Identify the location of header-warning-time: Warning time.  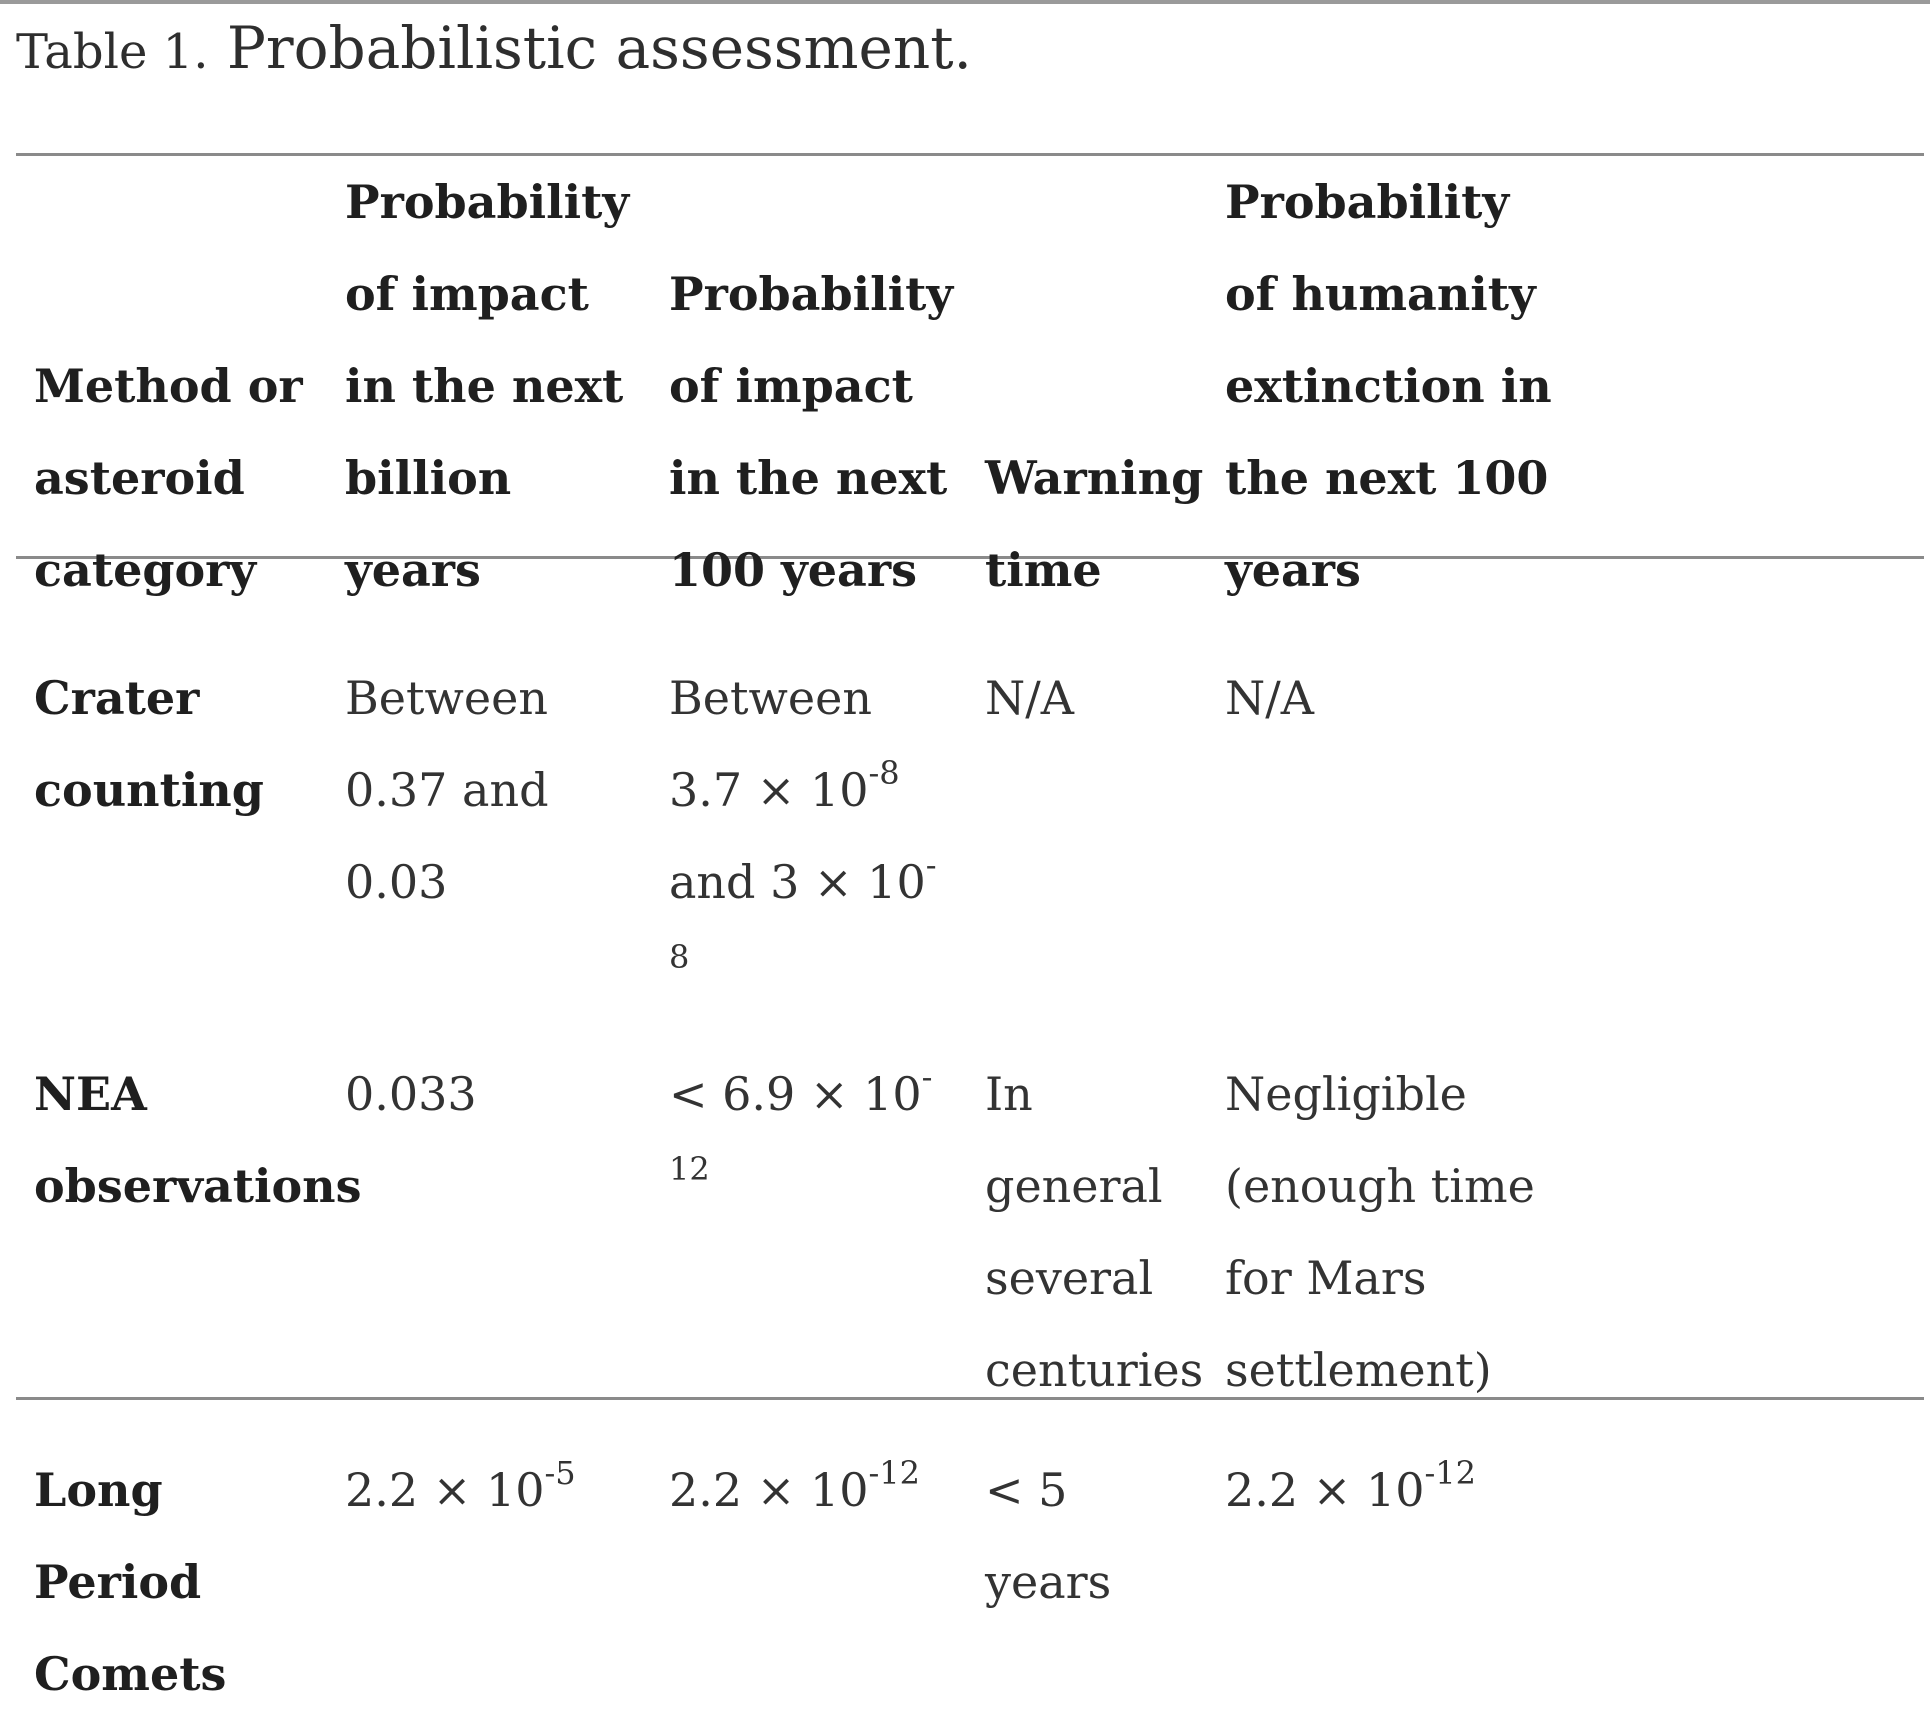
(1094, 524).